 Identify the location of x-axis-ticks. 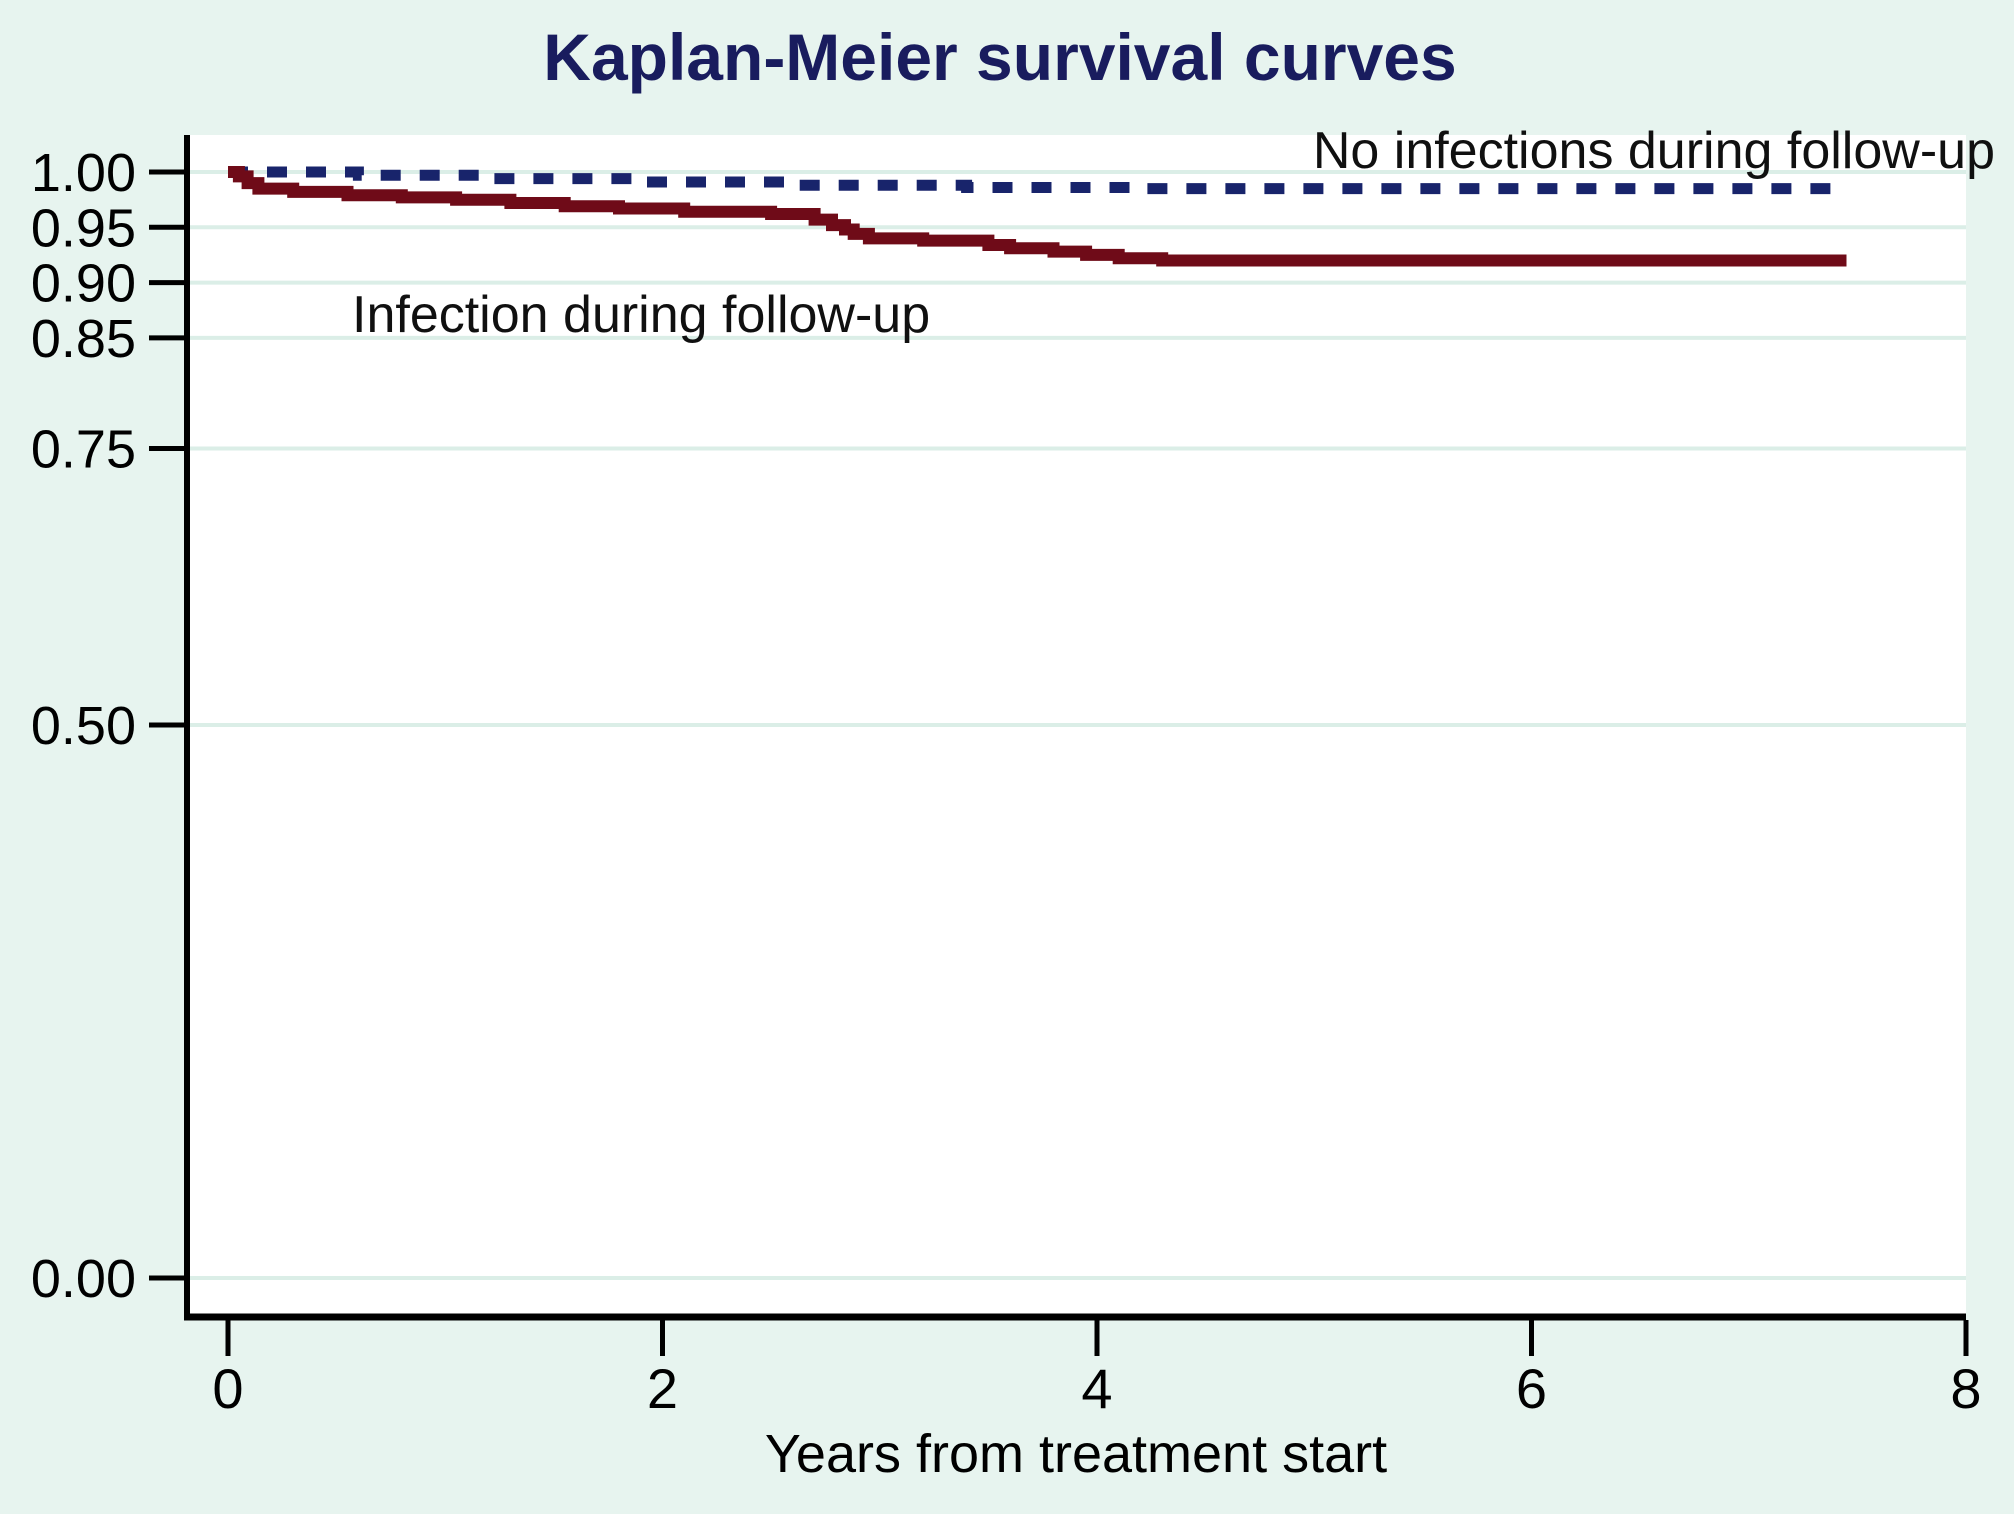
(1097, 1338).